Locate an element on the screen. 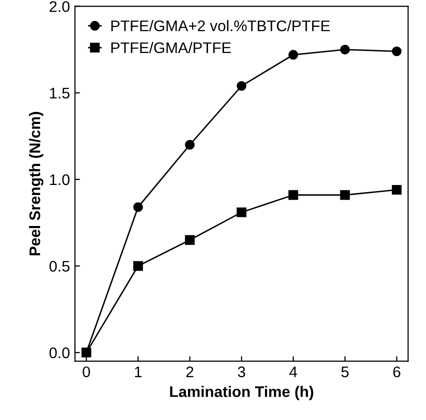 This screenshot has width=426, height=420. x-tick-label: 1 is located at coordinates (138, 372).